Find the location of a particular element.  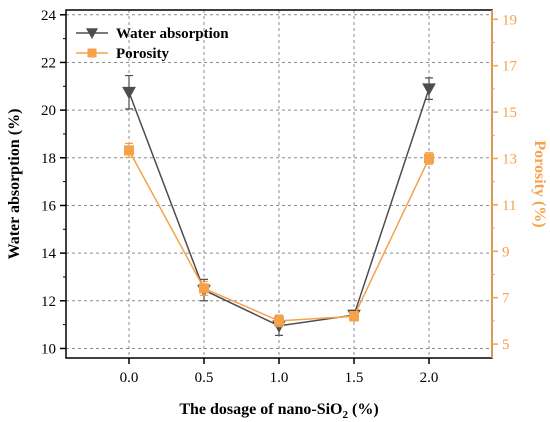

x-tick-label: 0.0 is located at coordinates (129, 378).